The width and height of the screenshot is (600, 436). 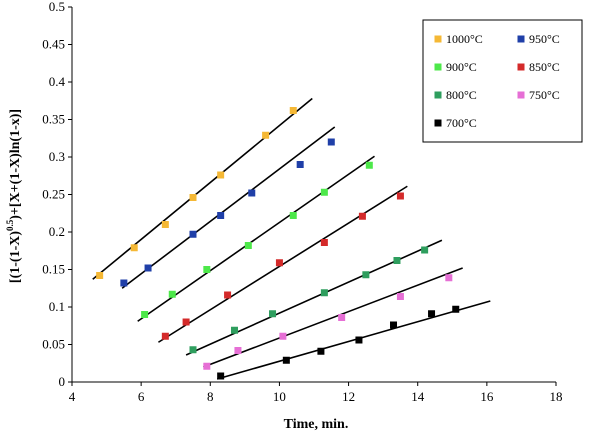 What do you see at coordinates (544, 39) in the screenshot?
I see `legend-label: 950°C` at bounding box center [544, 39].